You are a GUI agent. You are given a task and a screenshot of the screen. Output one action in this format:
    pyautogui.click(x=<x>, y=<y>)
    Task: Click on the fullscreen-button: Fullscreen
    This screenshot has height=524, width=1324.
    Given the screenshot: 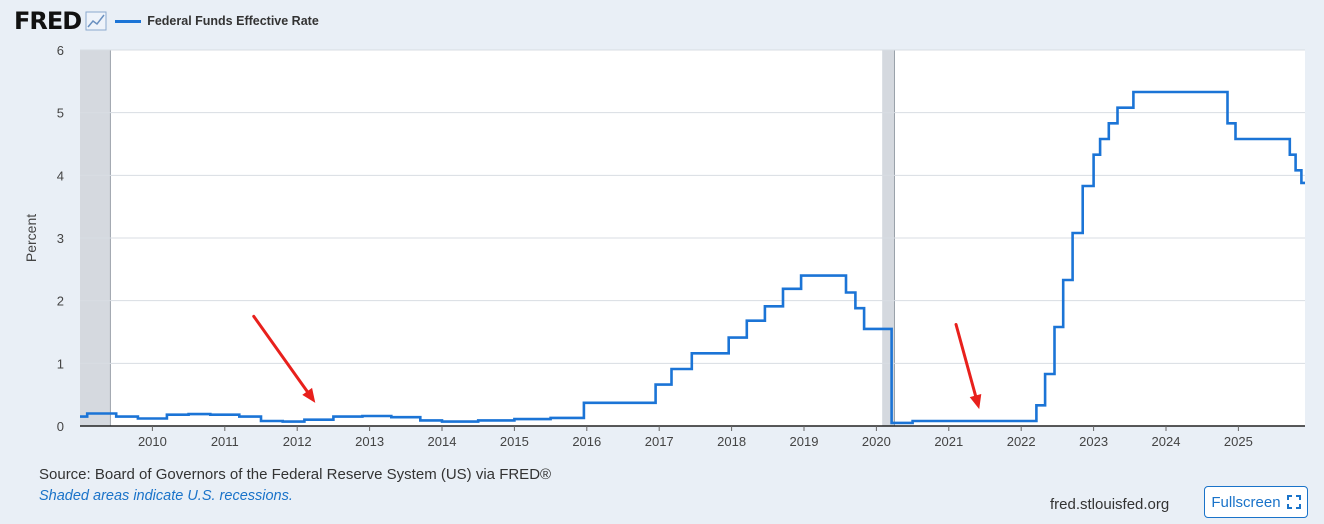 What is the action you would take?
    pyautogui.click(x=1256, y=502)
    